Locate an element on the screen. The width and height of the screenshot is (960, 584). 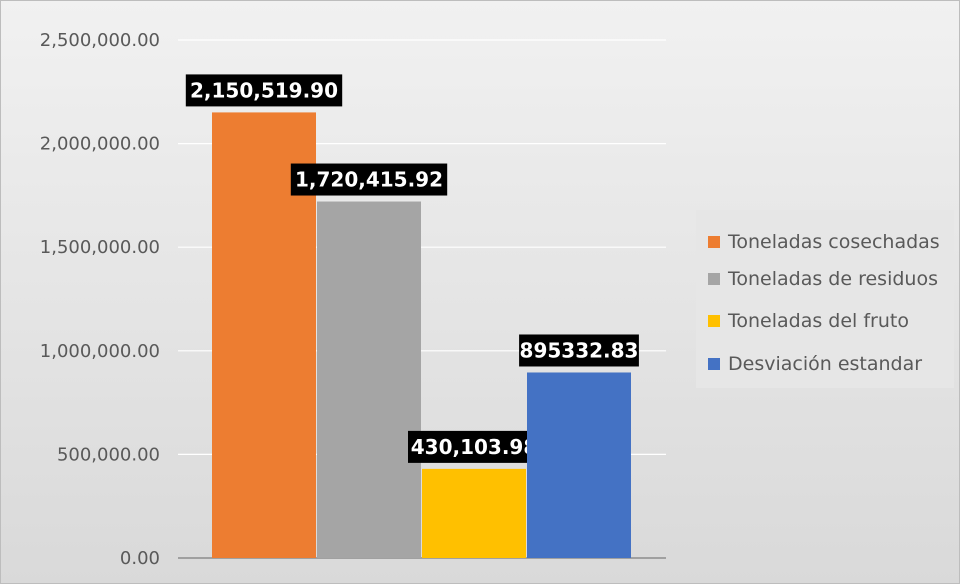
data-label: 895332.83 is located at coordinates (579, 350).